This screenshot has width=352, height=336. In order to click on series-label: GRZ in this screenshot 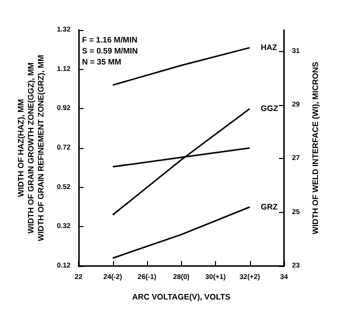, I will do `click(269, 207)`.